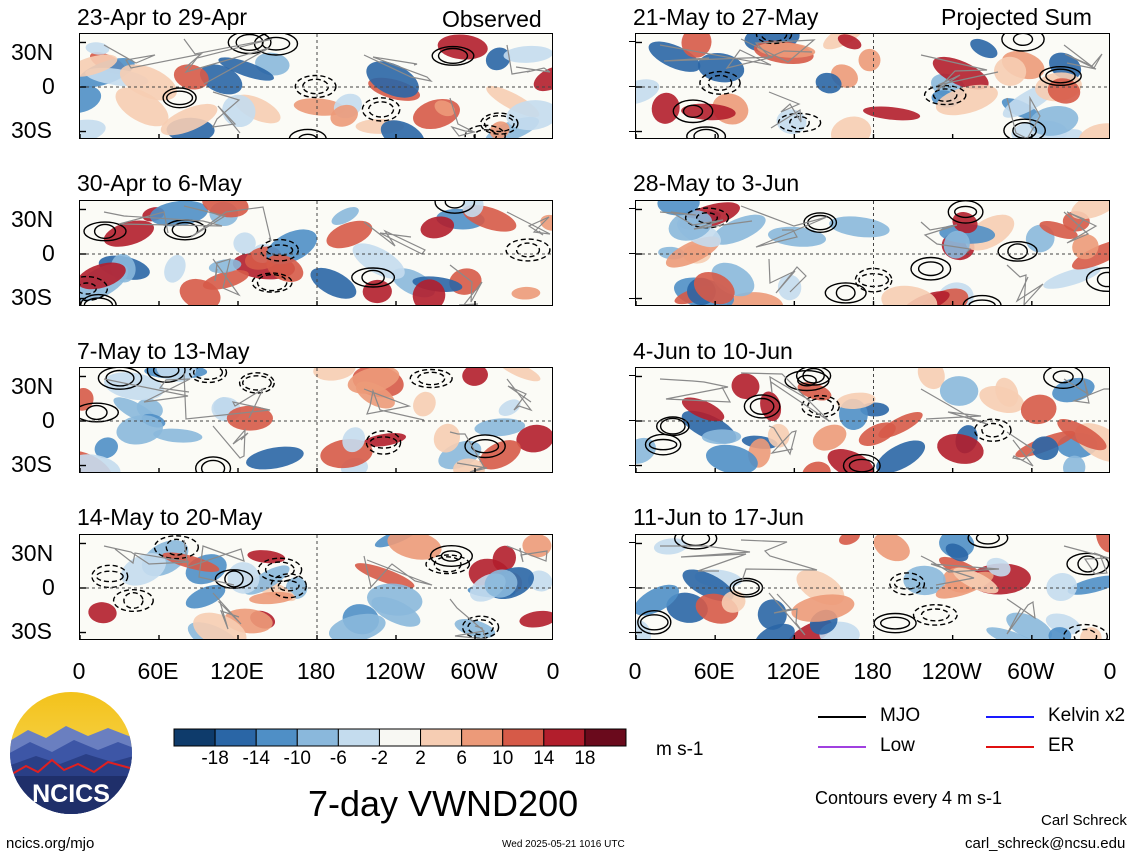  I want to click on panel-title: 21-May to 27-May, so click(726, 17).